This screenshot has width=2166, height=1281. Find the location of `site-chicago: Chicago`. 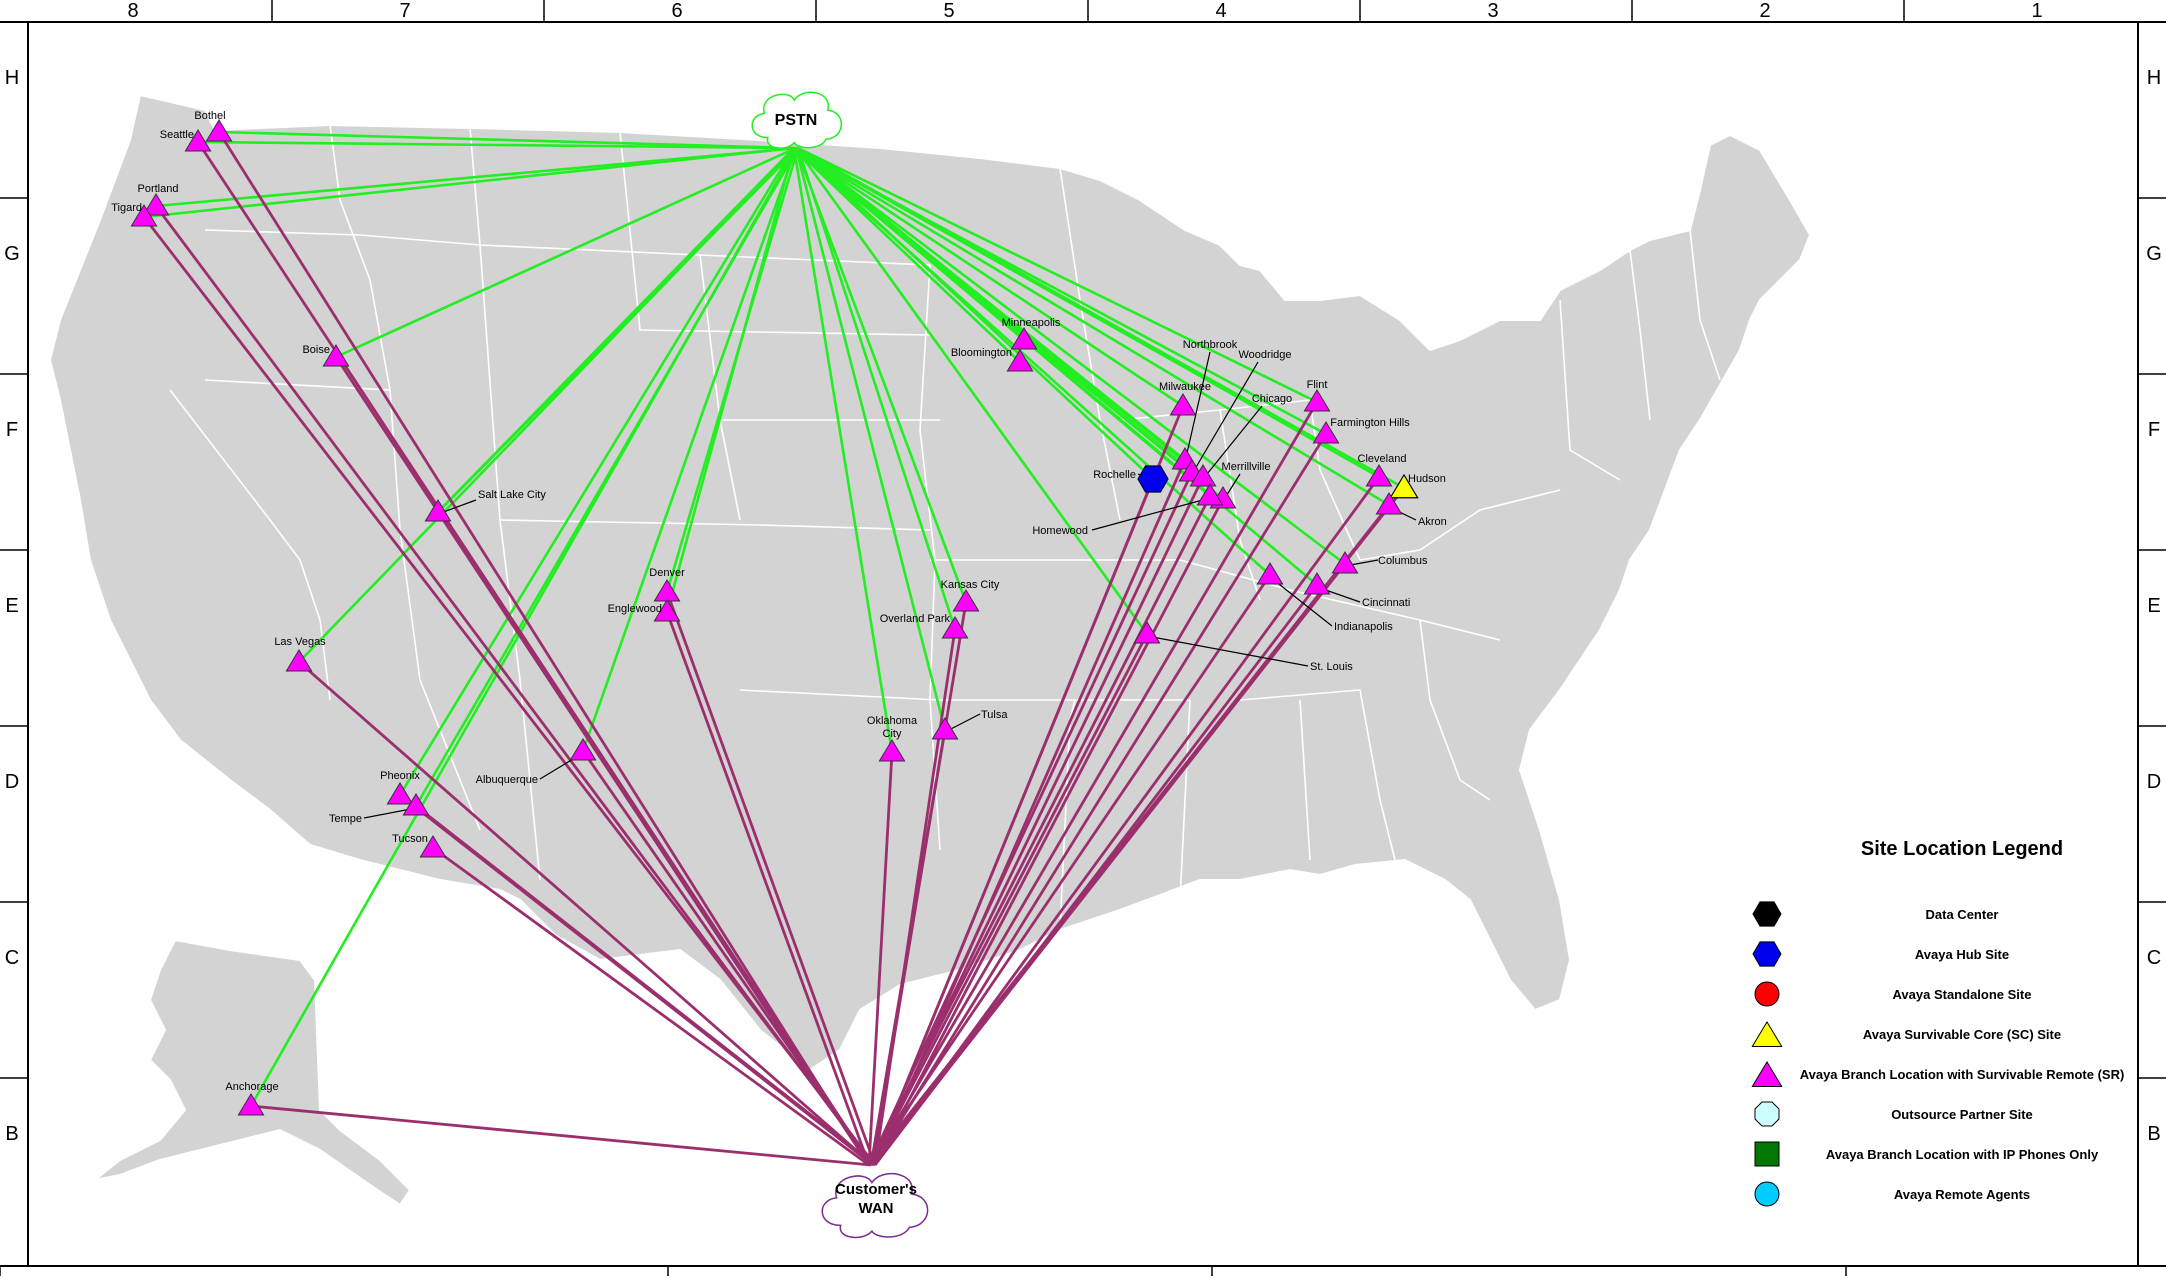

site-chicago: Chicago is located at coordinates (1240, 440).